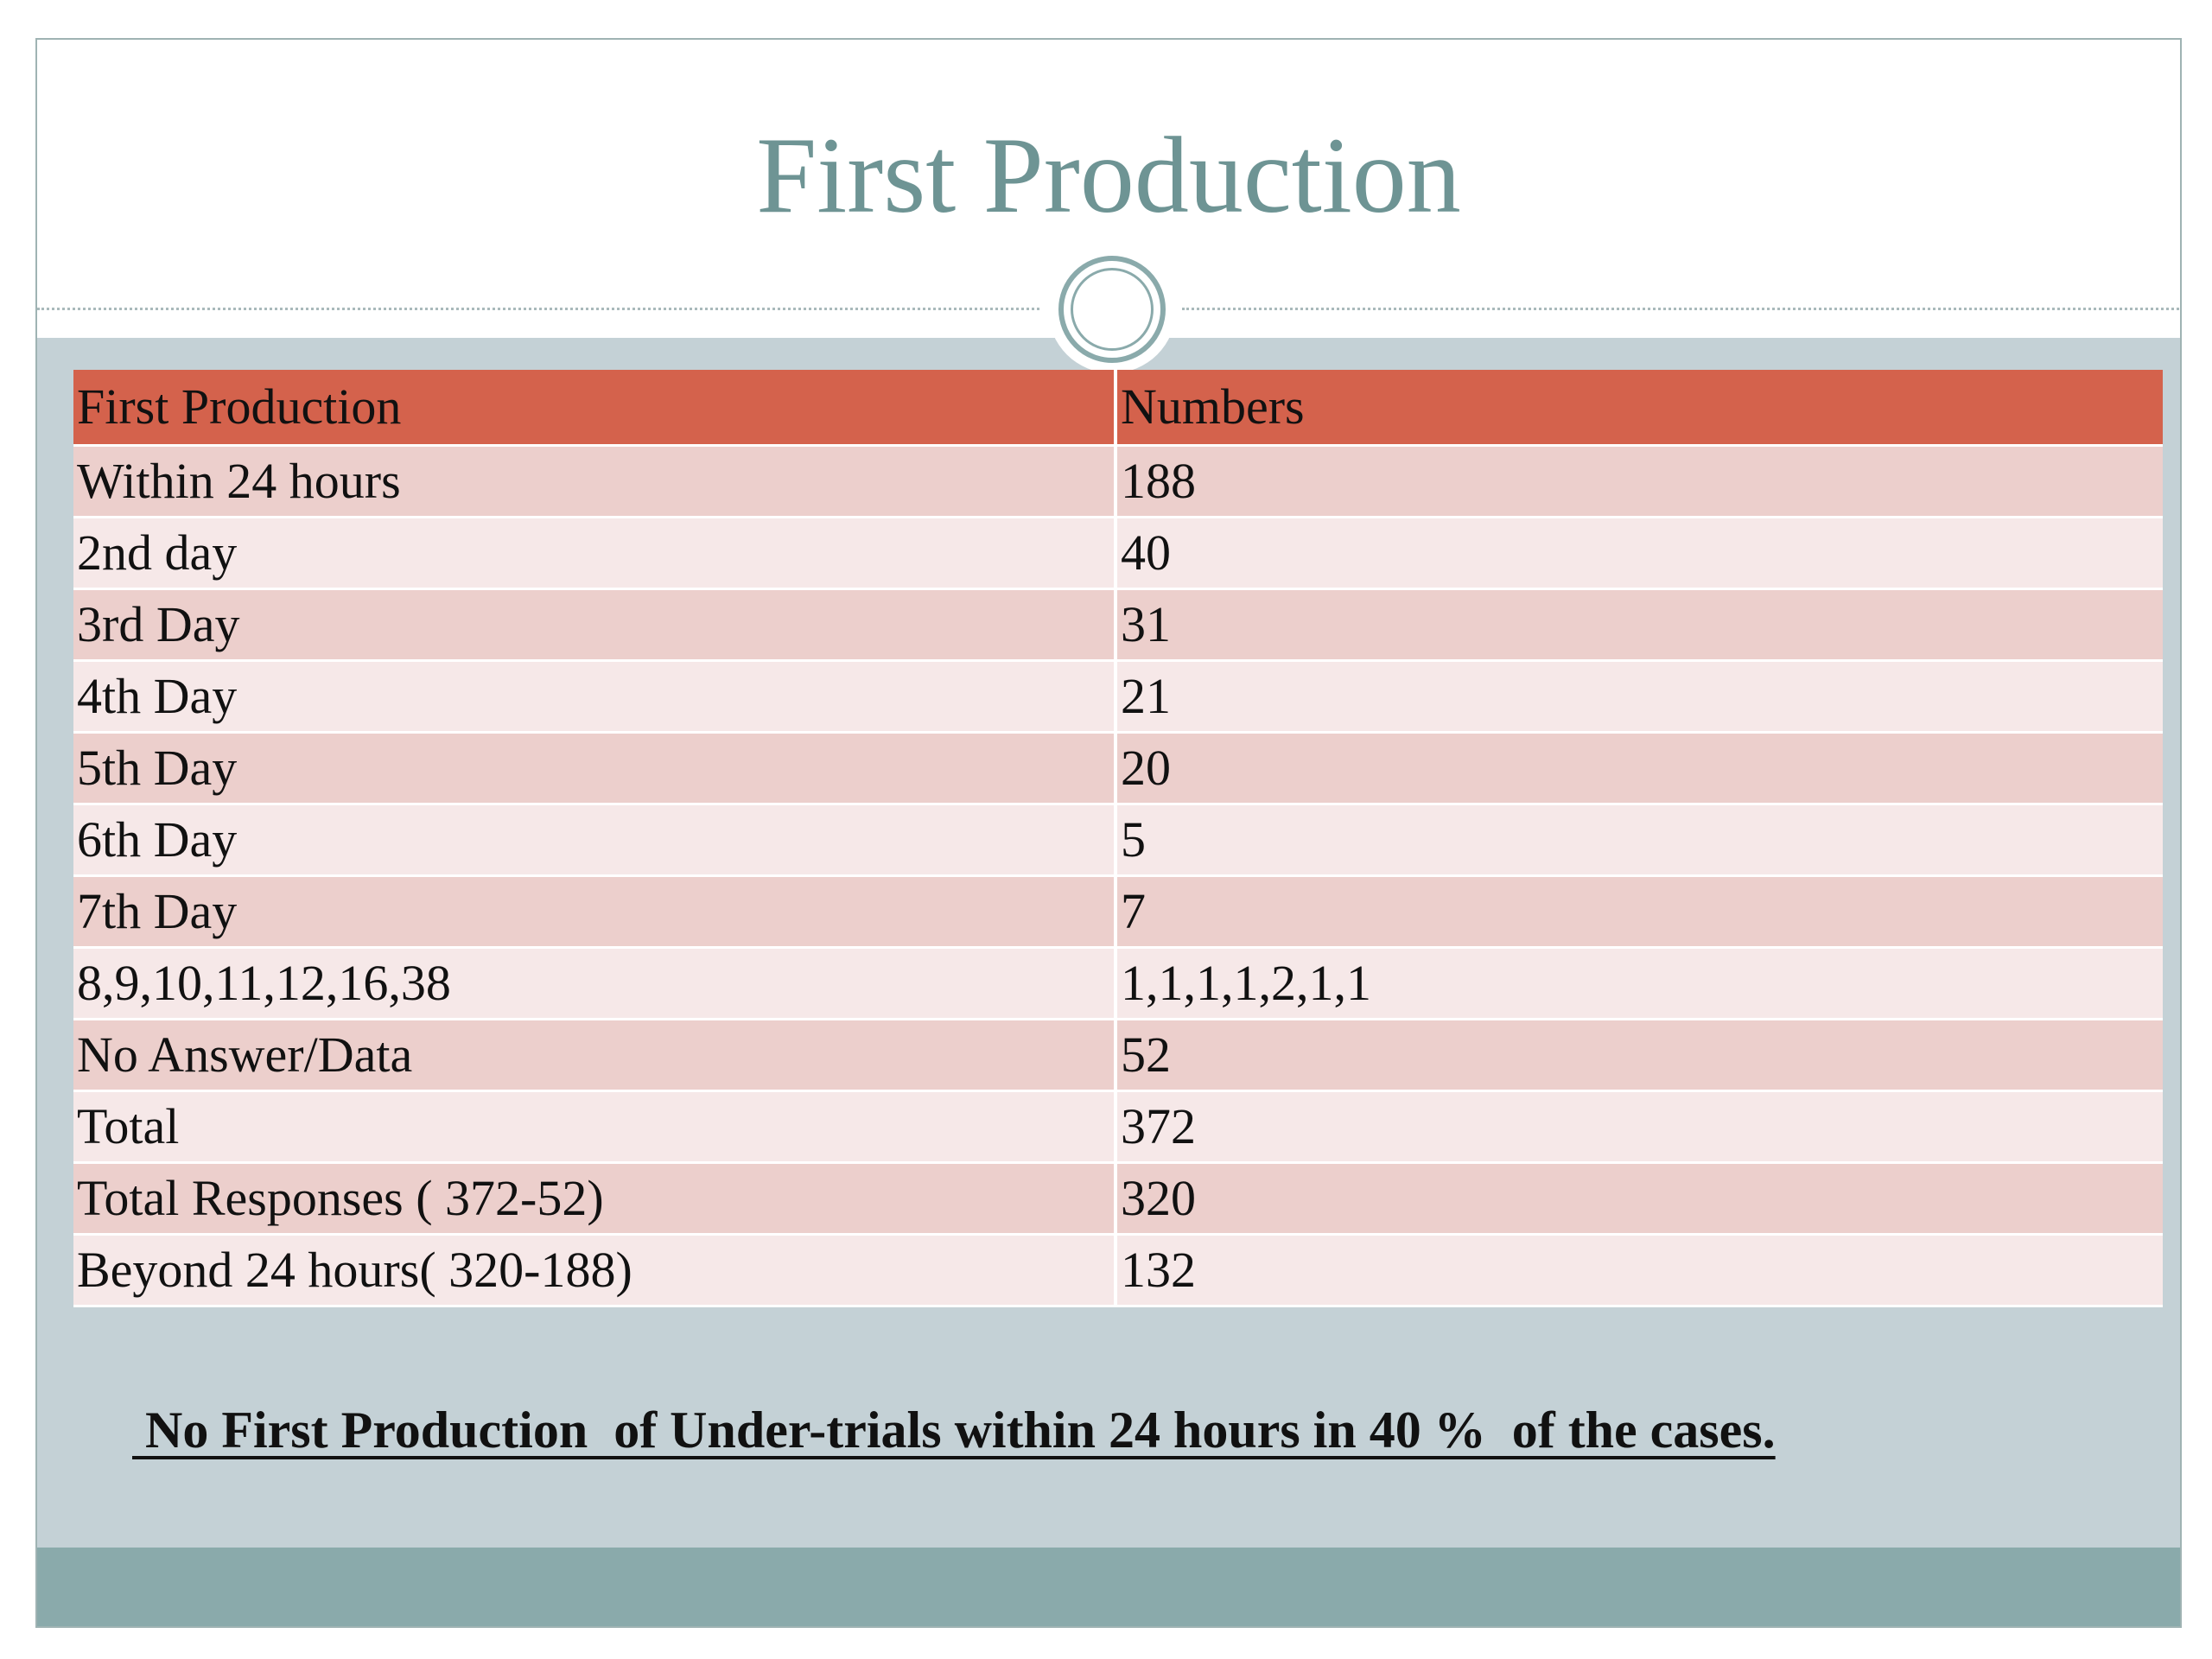  What do you see at coordinates (1640, 626) in the screenshot?
I see `row-value: 31` at bounding box center [1640, 626].